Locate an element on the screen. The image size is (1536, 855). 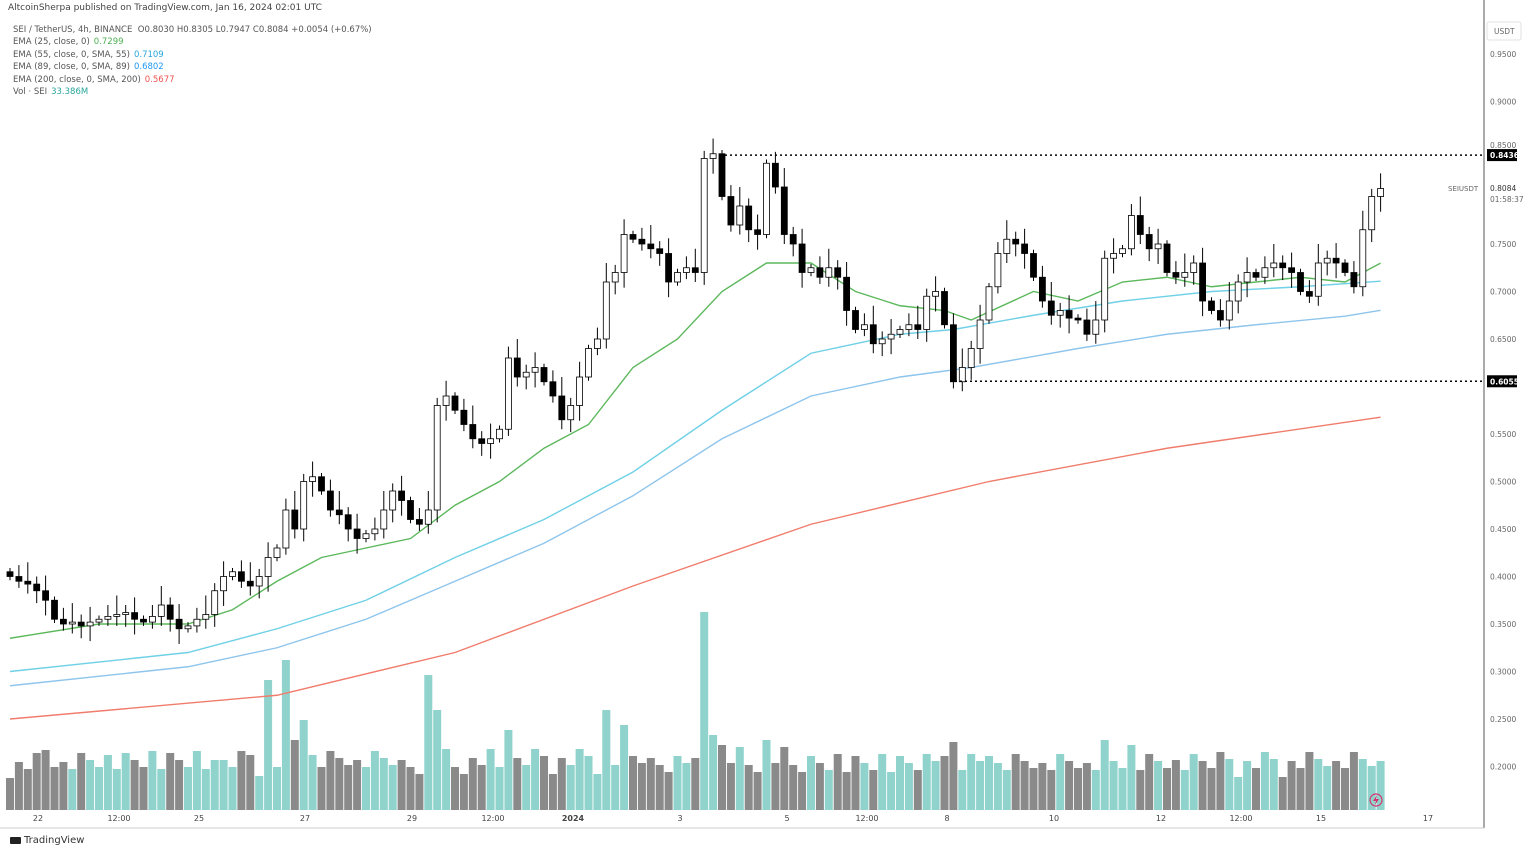
time-tick: 22 is located at coordinates (38, 818).